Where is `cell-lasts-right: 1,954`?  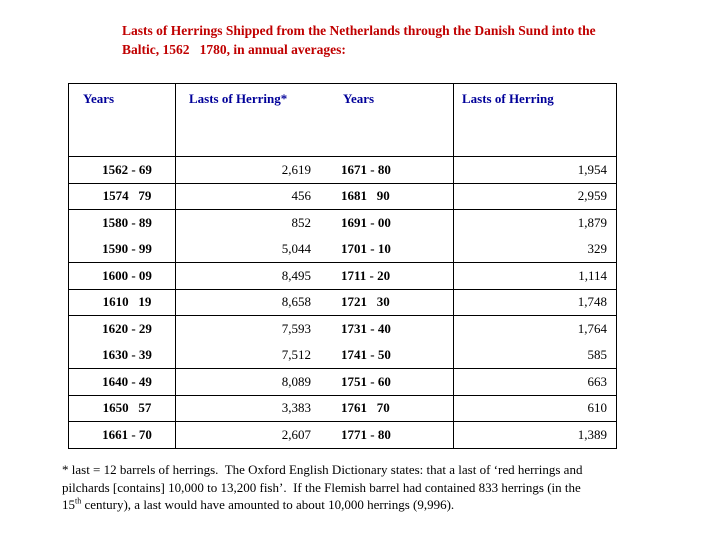
cell-lasts-right: 1,954 is located at coordinates (592, 169).